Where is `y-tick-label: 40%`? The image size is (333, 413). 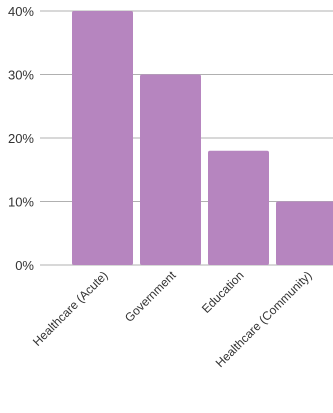
y-tick-label: 40% is located at coordinates (21, 11).